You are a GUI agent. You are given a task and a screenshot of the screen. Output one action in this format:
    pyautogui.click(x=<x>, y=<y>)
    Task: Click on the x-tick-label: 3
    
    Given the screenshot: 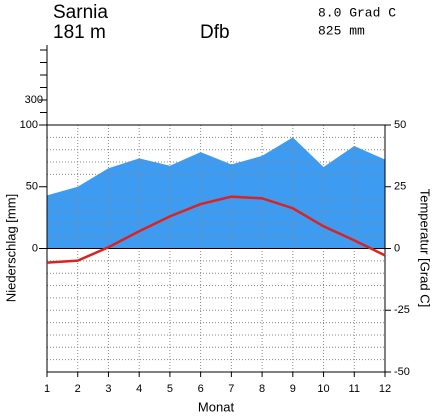 What is the action you would take?
    pyautogui.click(x=108, y=389)
    